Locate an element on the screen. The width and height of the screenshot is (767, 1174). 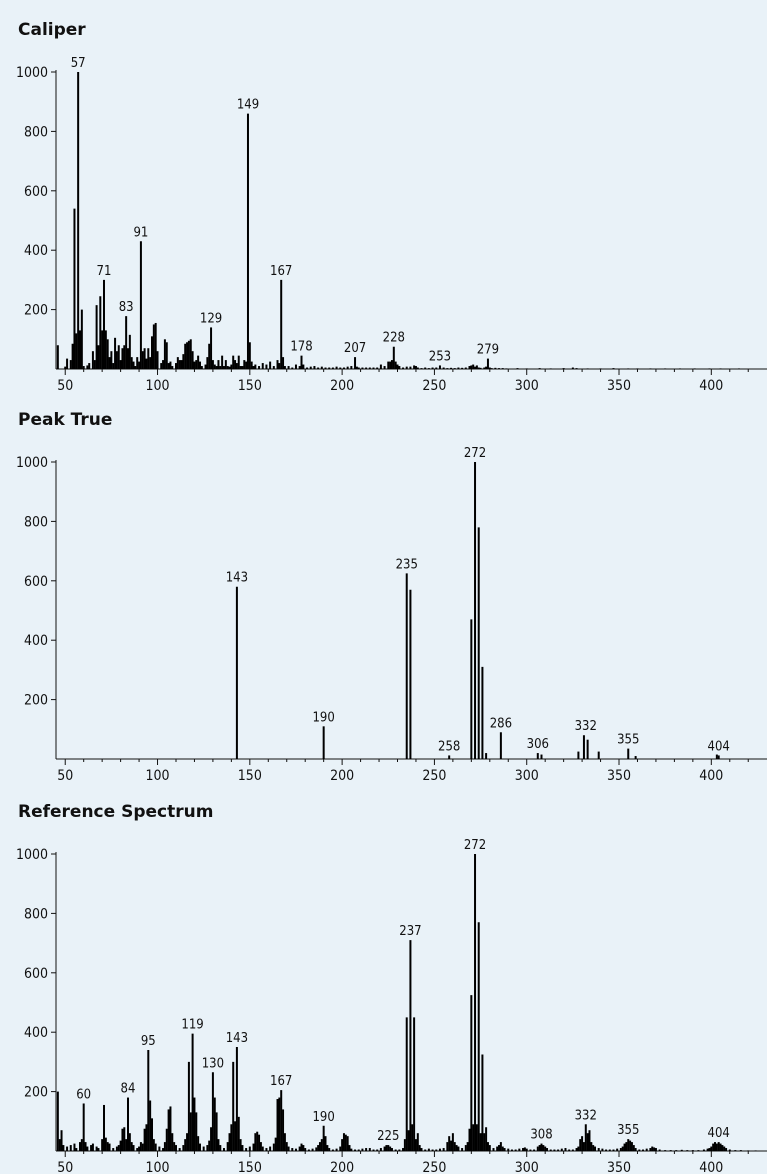
peak-label: 57 is located at coordinates (78, 63).